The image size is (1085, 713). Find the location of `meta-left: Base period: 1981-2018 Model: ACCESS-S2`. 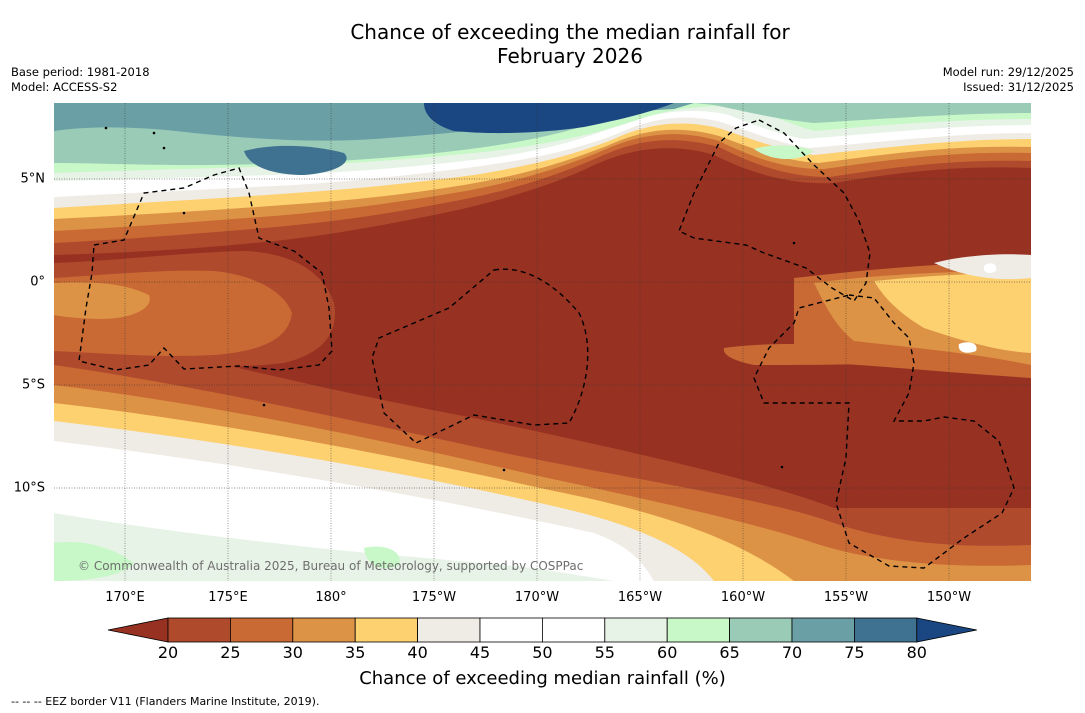

meta-left: Base period: 1981-2018 Model: ACCESS-S2 is located at coordinates (80, 80).